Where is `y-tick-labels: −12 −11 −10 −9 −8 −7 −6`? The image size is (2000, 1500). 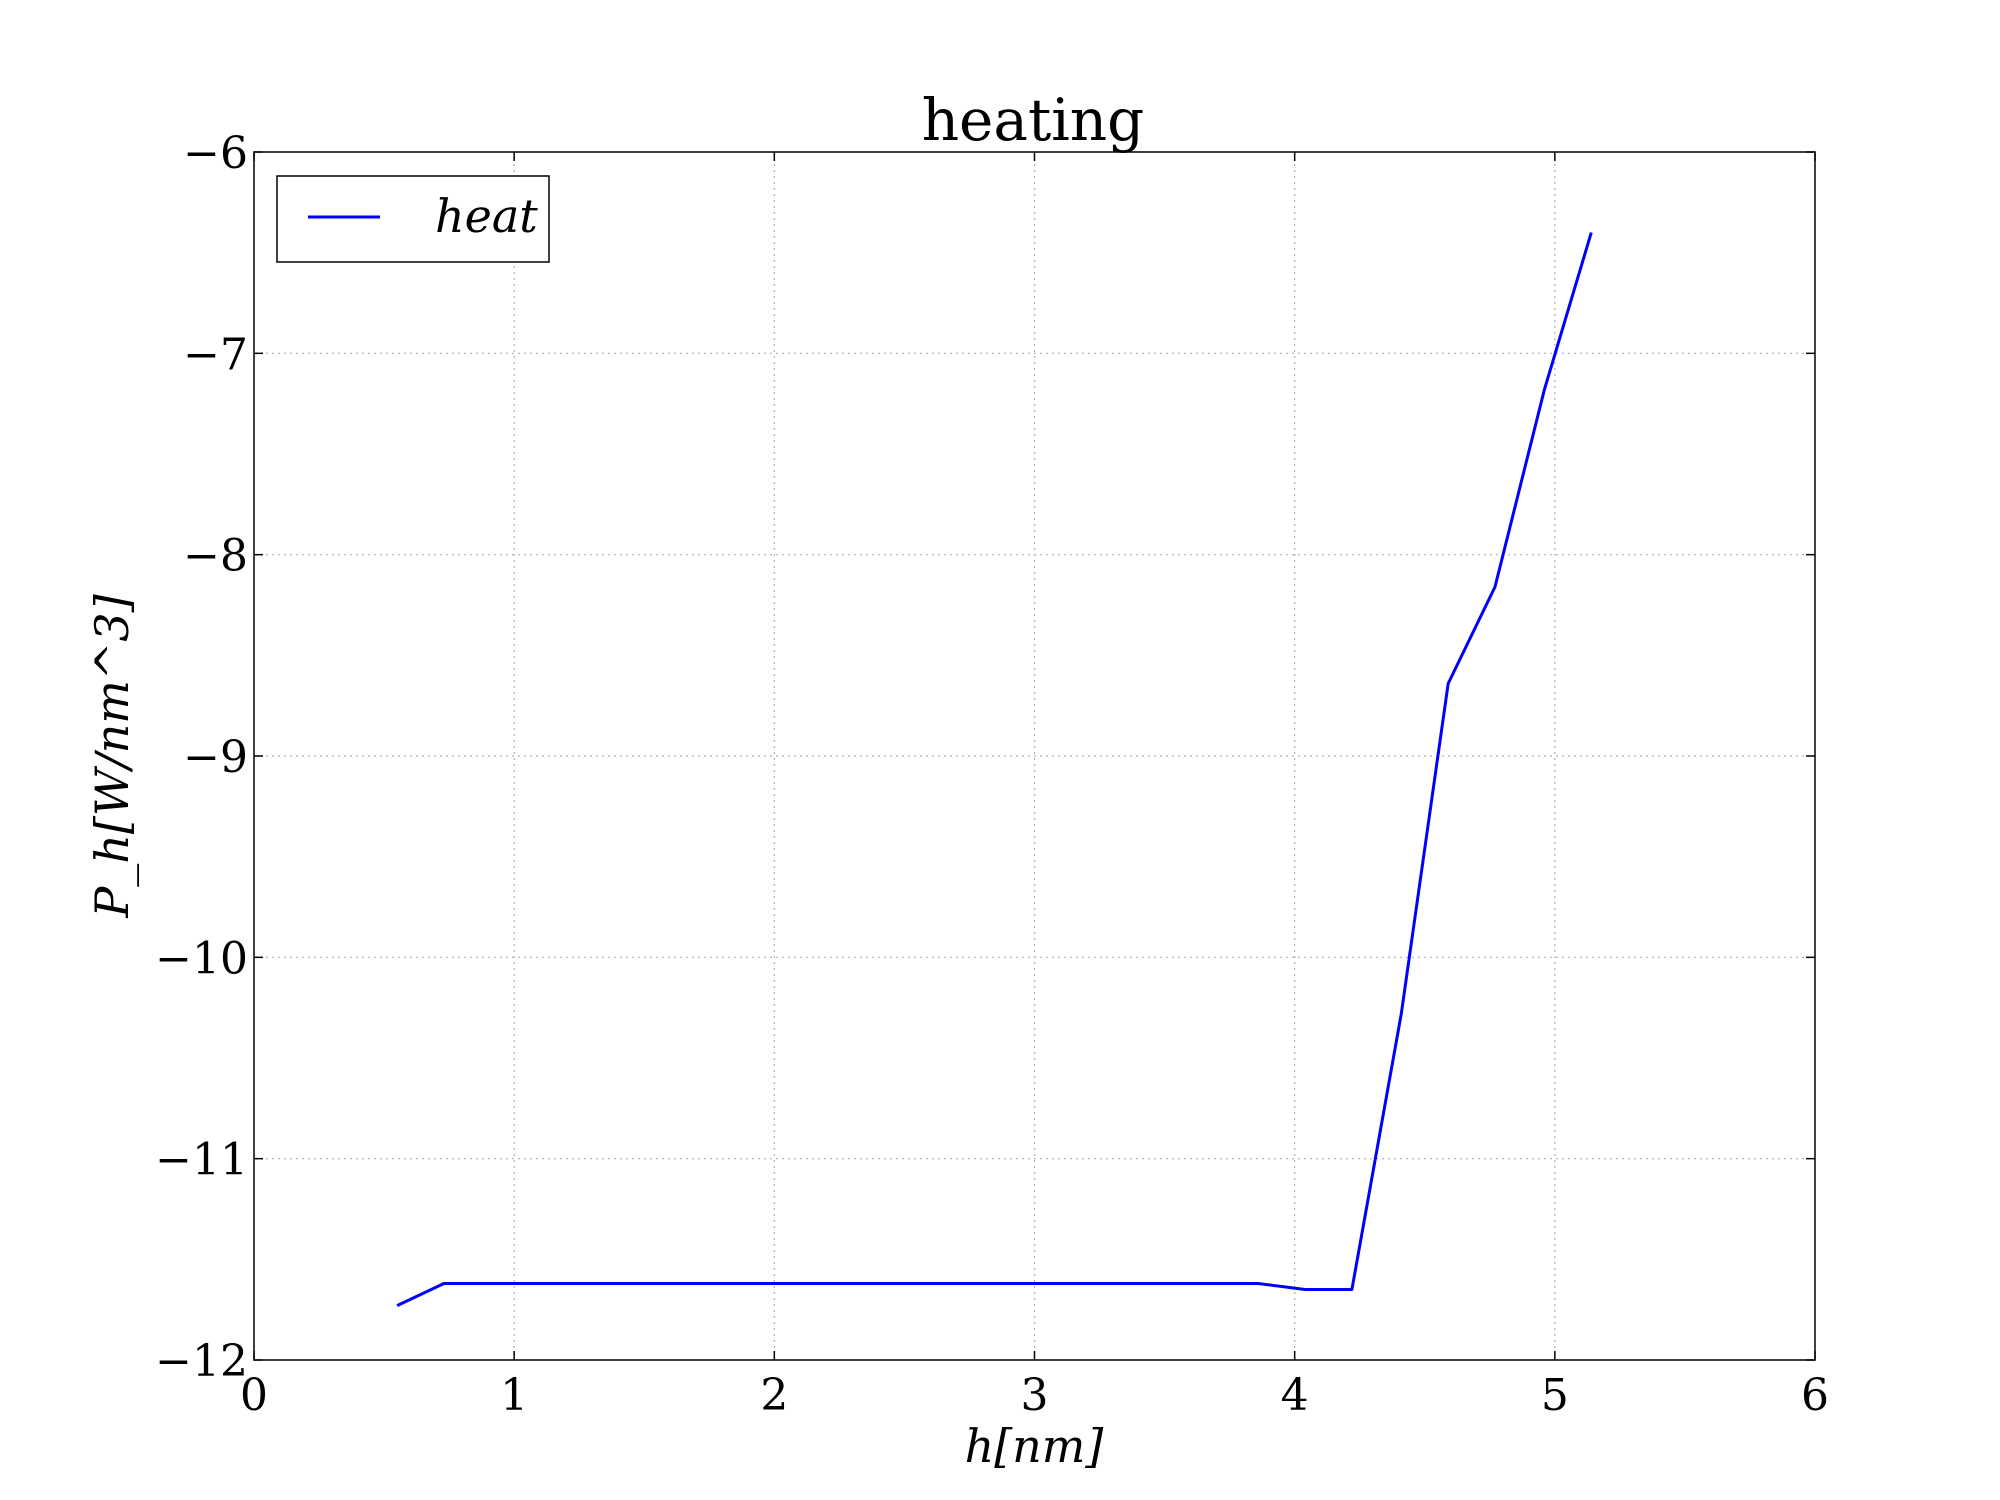
y-tick-labels: −12 −11 −10 −9 −8 −7 −6 is located at coordinates (201, 757).